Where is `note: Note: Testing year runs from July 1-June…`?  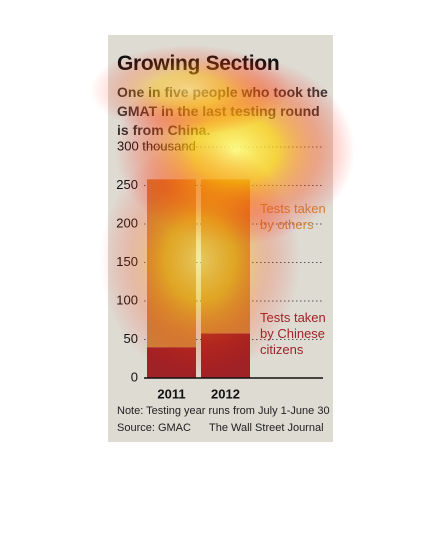 note: Note: Testing year runs from July 1-June… is located at coordinates (223, 411).